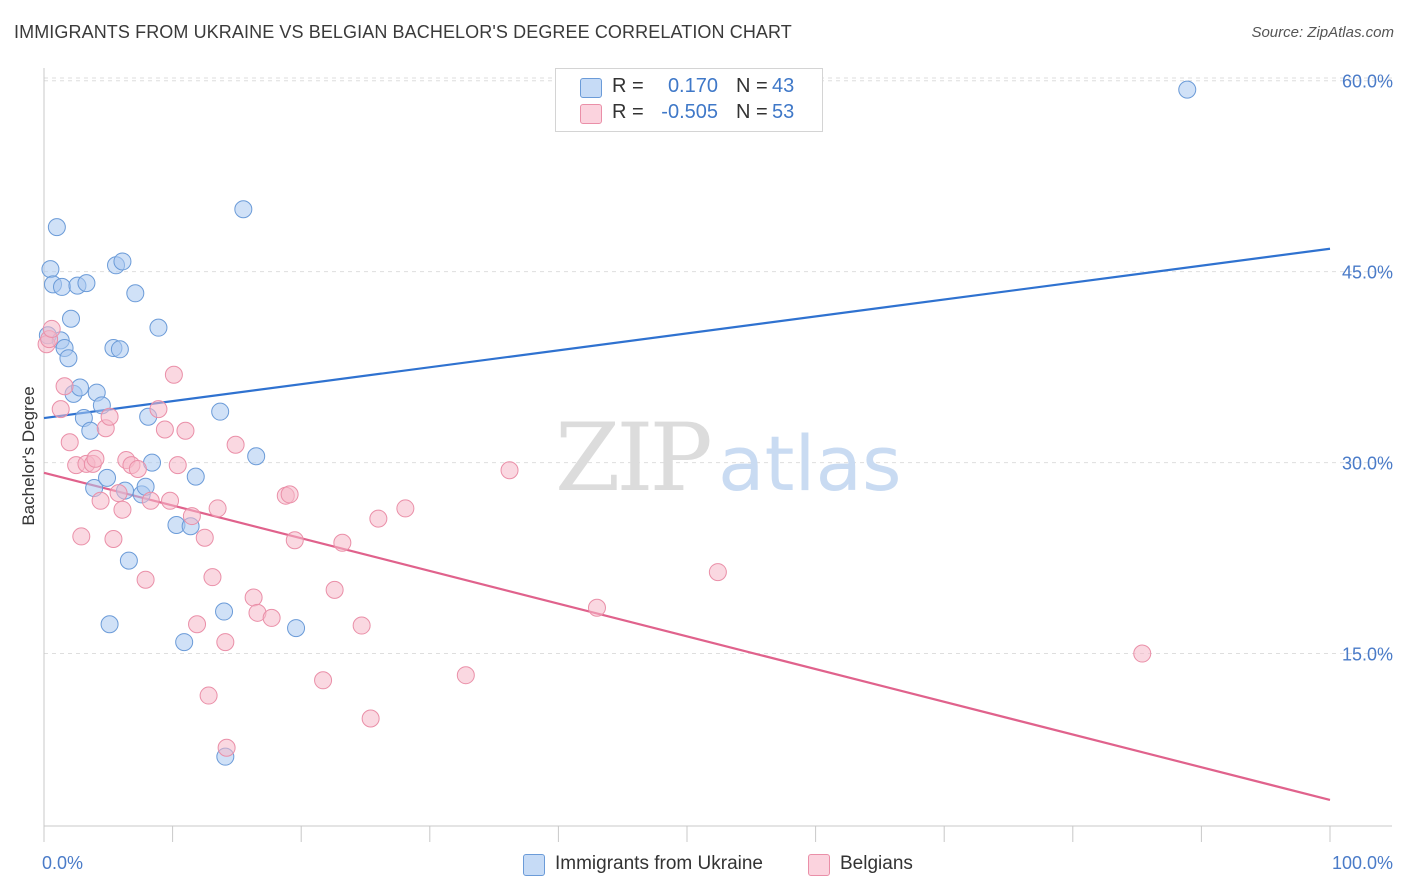 The width and height of the screenshot is (1406, 892). Describe the element at coordinates (28, 455) in the screenshot. I see `y-axis-label: Bachelor's Degree` at that location.